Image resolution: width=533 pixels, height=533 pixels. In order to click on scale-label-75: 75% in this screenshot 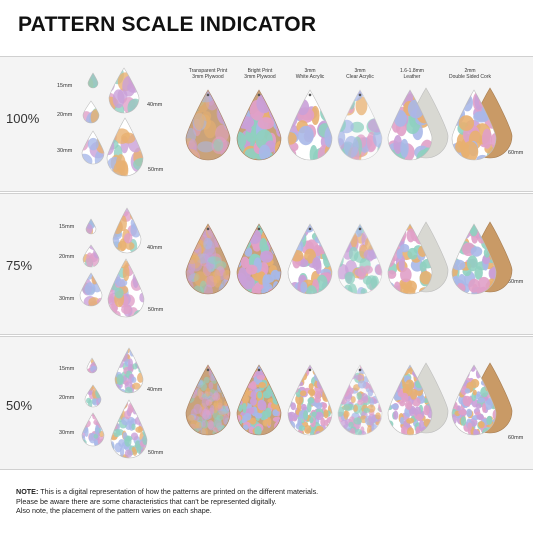, I will do `click(19, 265)`.